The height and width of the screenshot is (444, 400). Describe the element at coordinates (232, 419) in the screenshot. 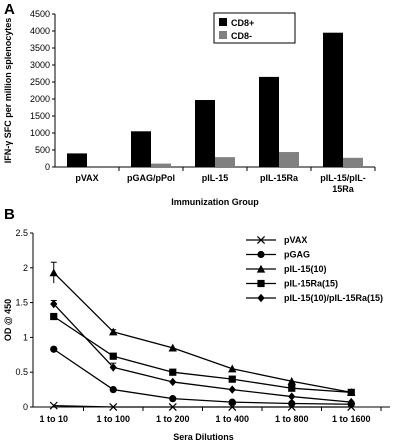

I see `panel-b-category-label: 1 to 400` at that location.